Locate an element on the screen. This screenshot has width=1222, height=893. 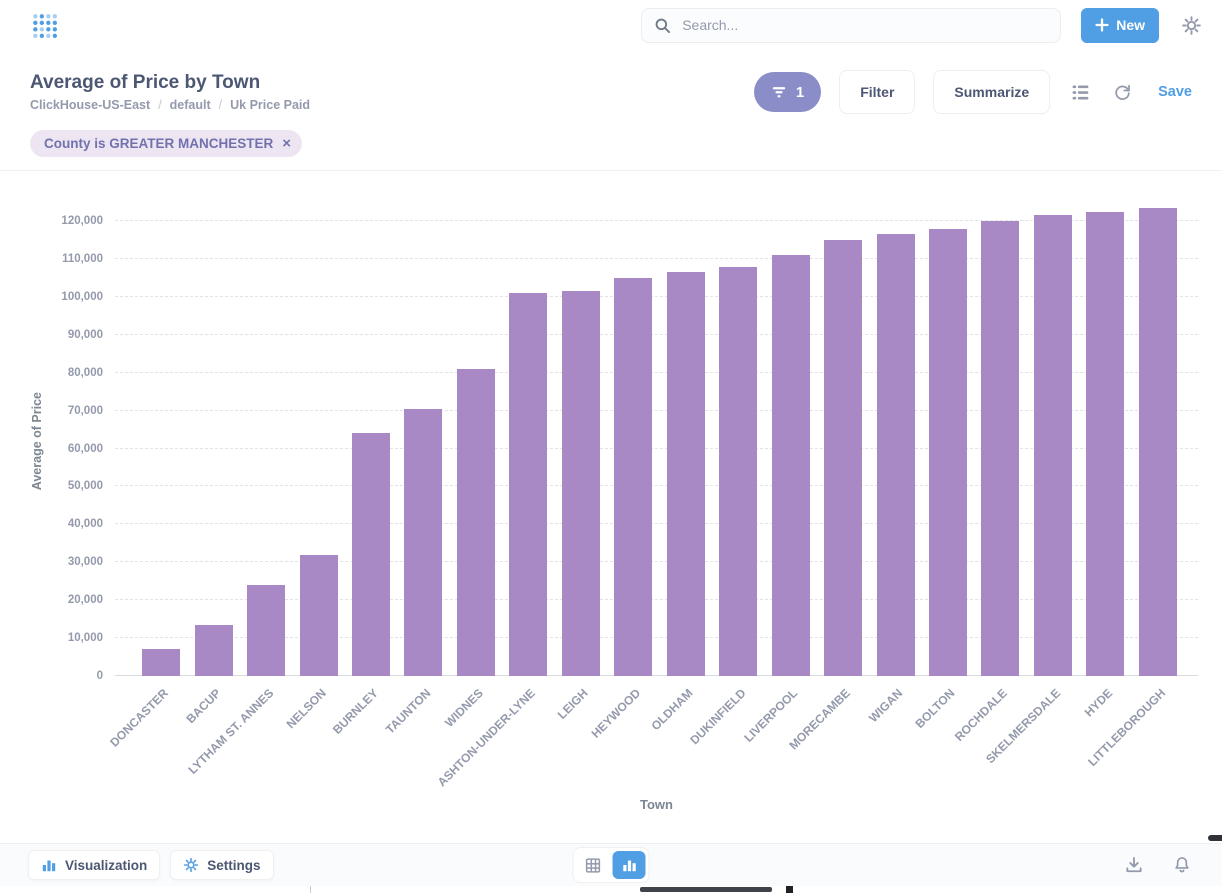
bar-slot: MORECAMBE is located at coordinates (828, 479).